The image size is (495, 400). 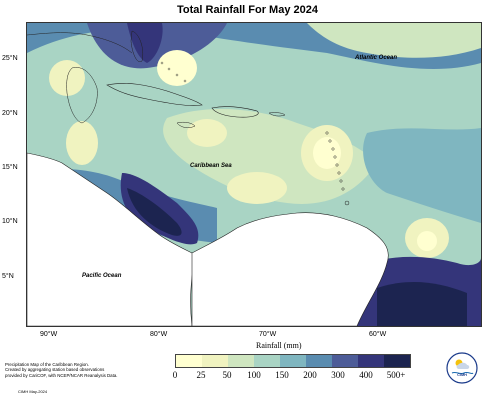 What do you see at coordinates (154, 212) in the screenshot?
I see `rainfall-central-america-peak` at bounding box center [154, 212].